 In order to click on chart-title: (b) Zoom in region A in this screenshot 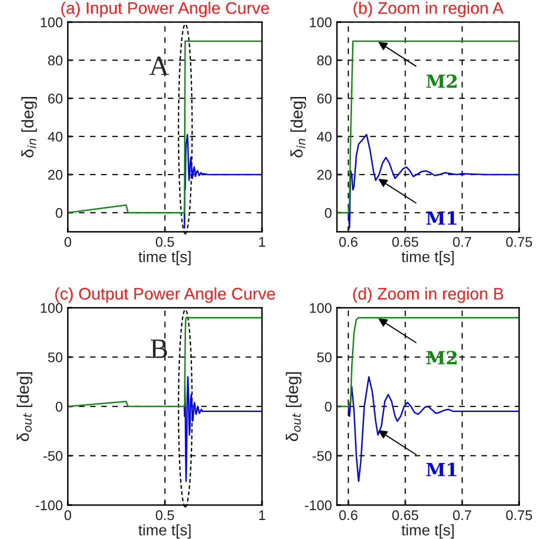, I will do `click(429, 10)`.